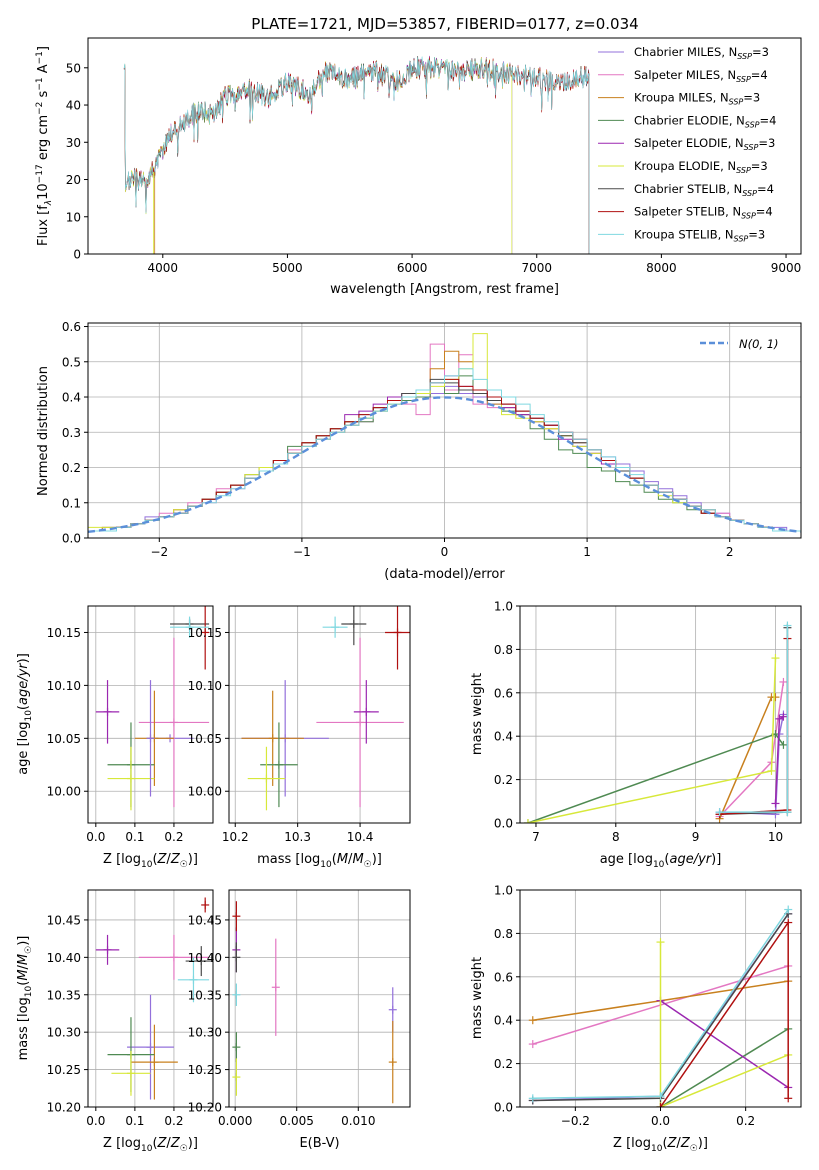 The image size is (819, 1170). What do you see at coordinates (71, 503) in the screenshot?
I see `y-tick-label: 0.1` at bounding box center [71, 503].